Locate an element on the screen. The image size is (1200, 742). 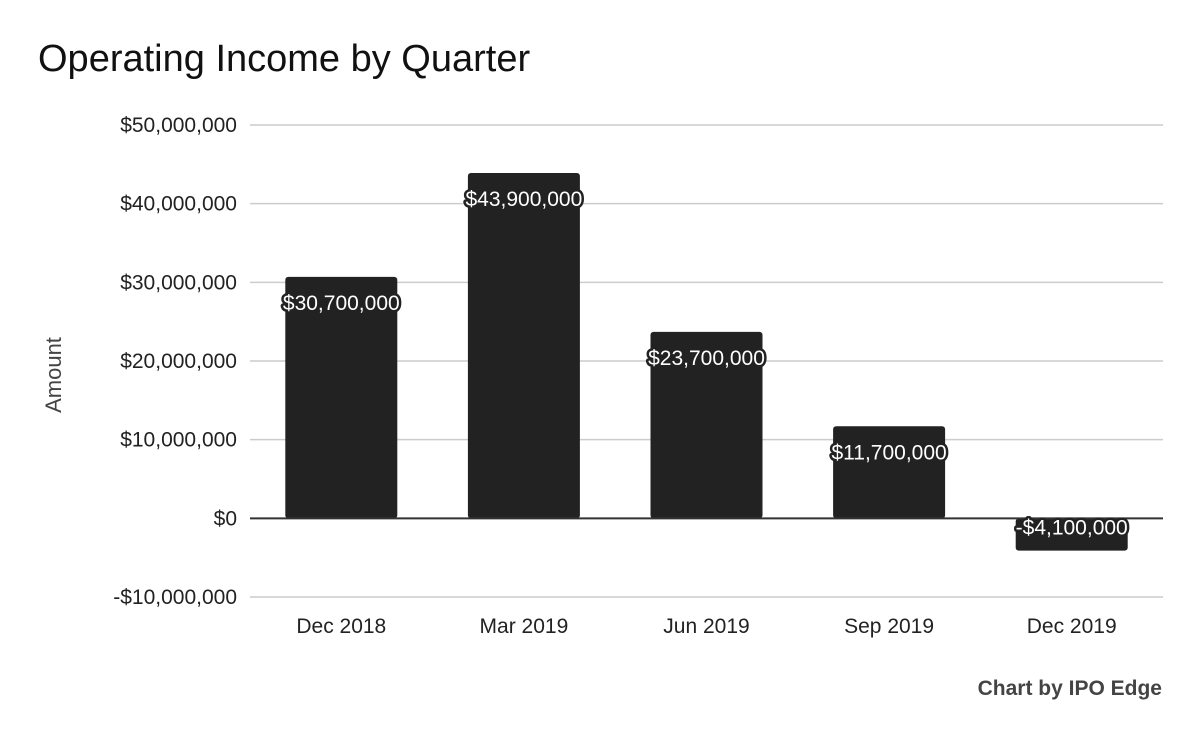
x-tick-label: Dec 2018 is located at coordinates (341, 626).